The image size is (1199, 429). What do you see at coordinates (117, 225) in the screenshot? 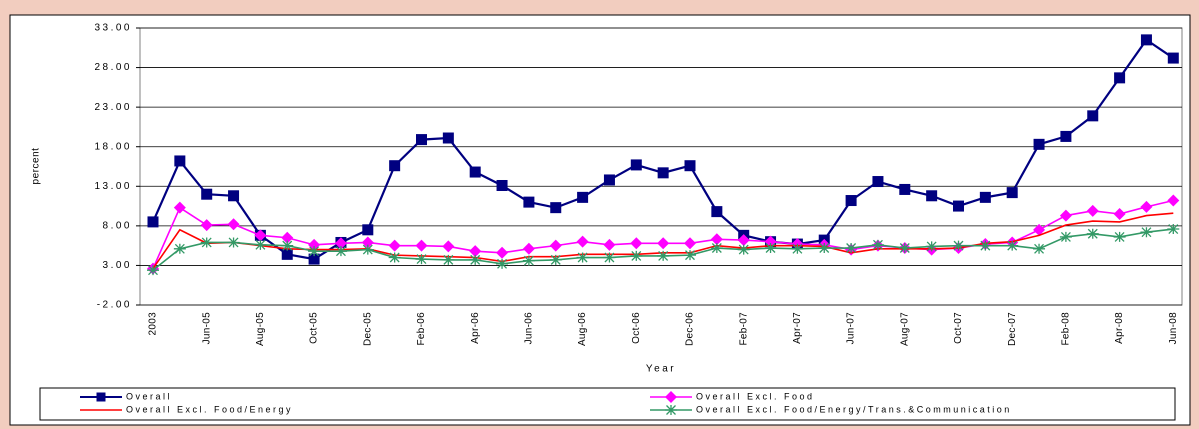
I see `y-tick-label: 8.00` at bounding box center [117, 225].